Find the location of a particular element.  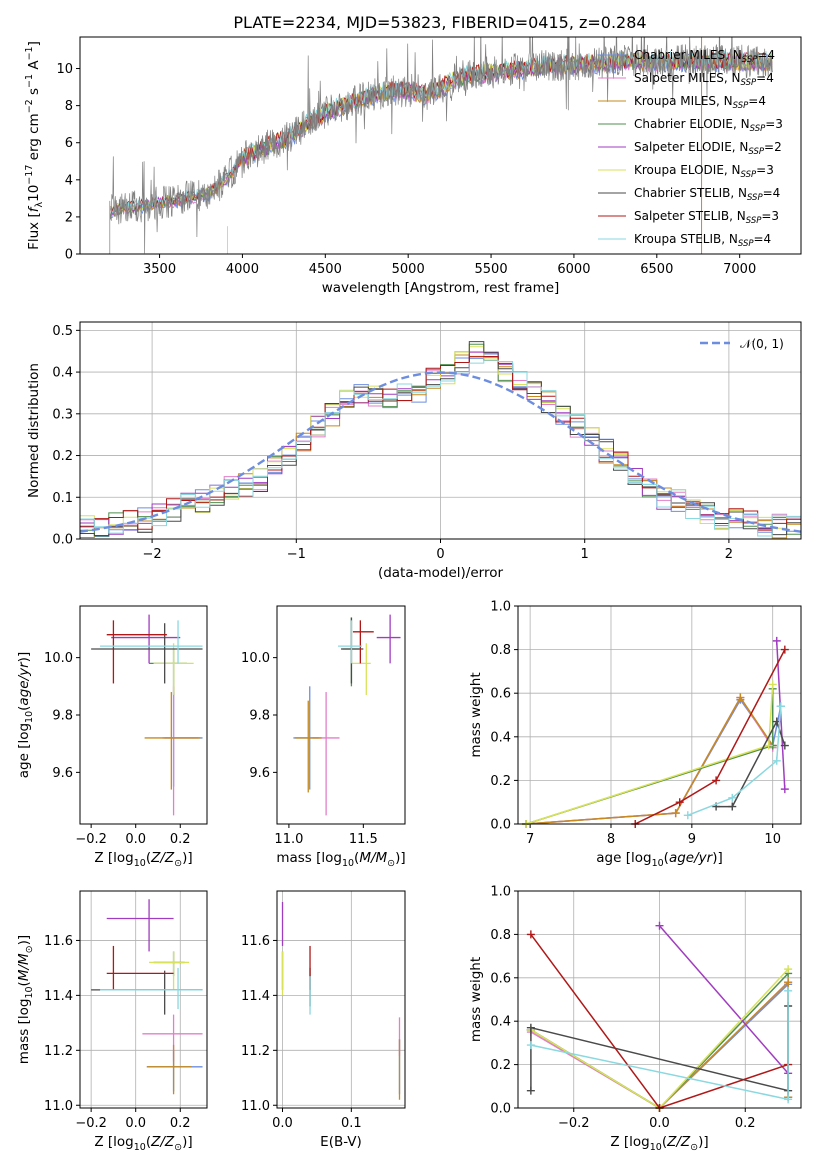

Z-mass-frame is located at coordinates (143, 999).